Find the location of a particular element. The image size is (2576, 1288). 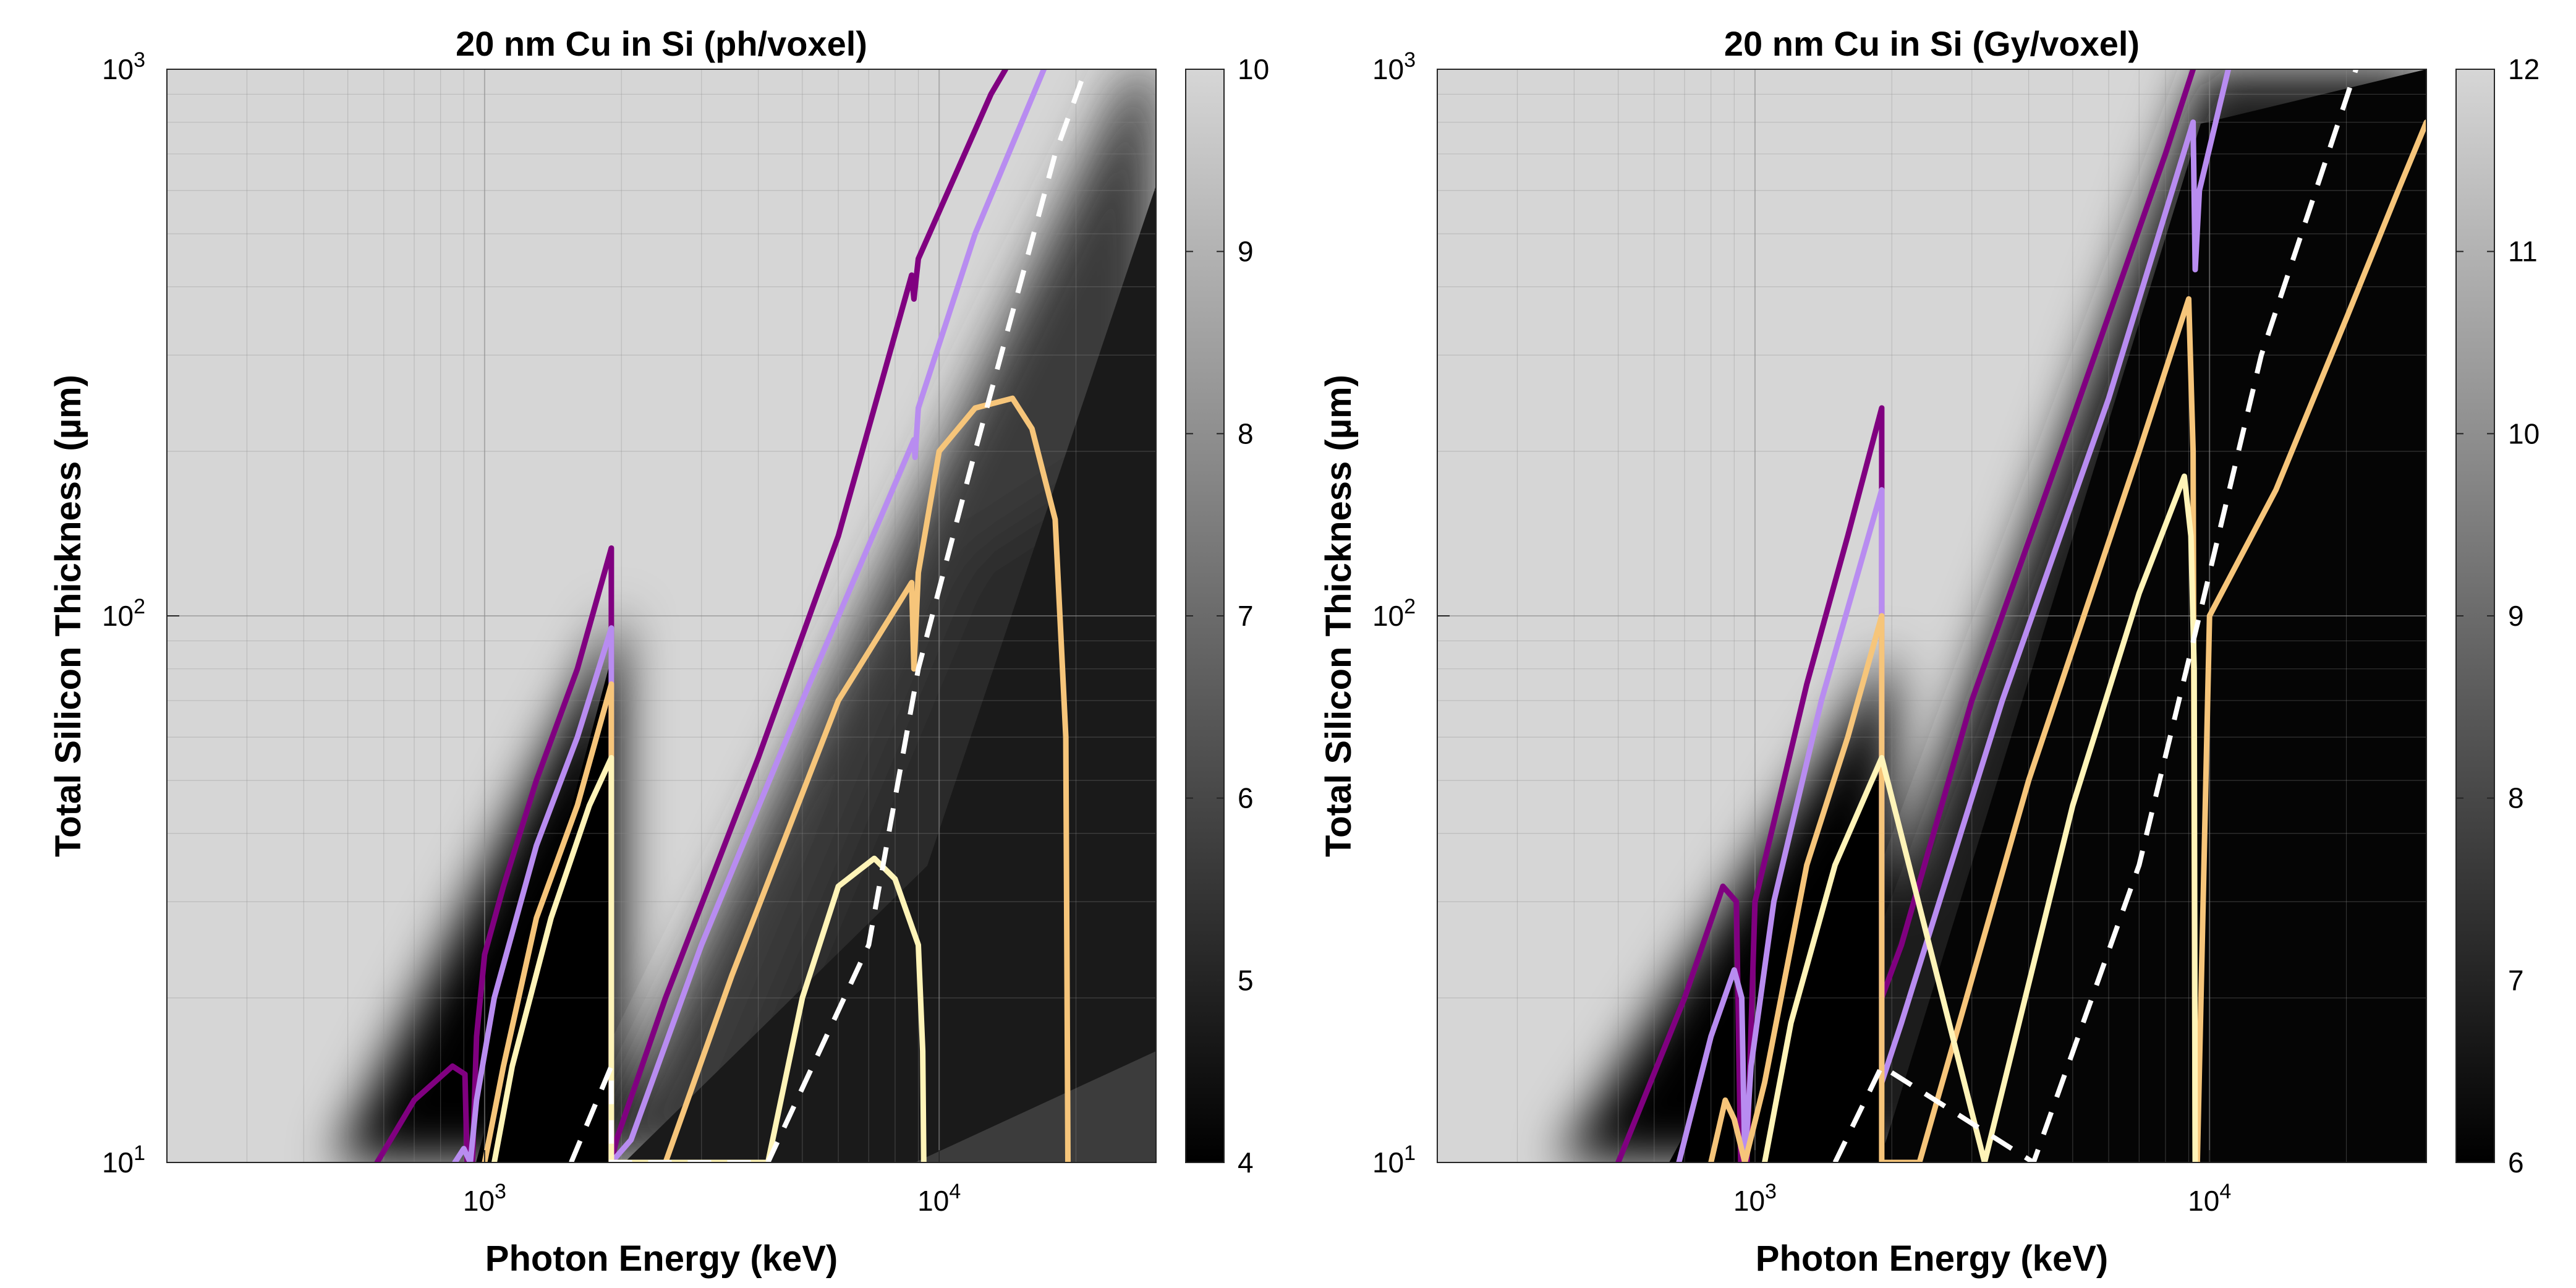

chart-title: 20 nm Cu in Si (Gy/voxel) is located at coordinates (1932, 43).